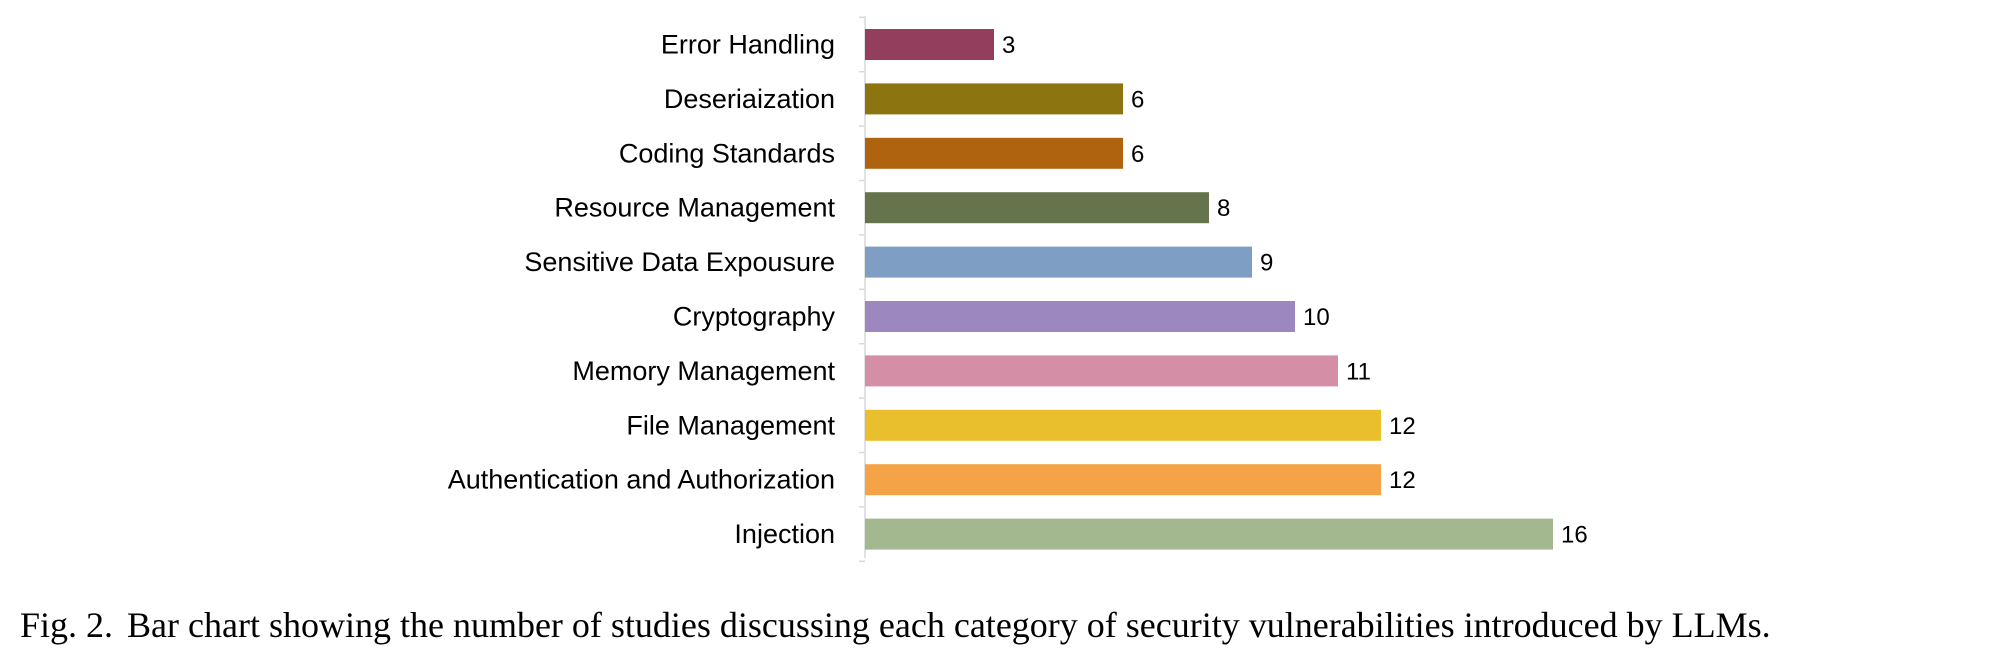  Describe the element at coordinates (641, 480) in the screenshot. I see `category-label-authentication-and-authorization: Authentication and Authorization` at that location.